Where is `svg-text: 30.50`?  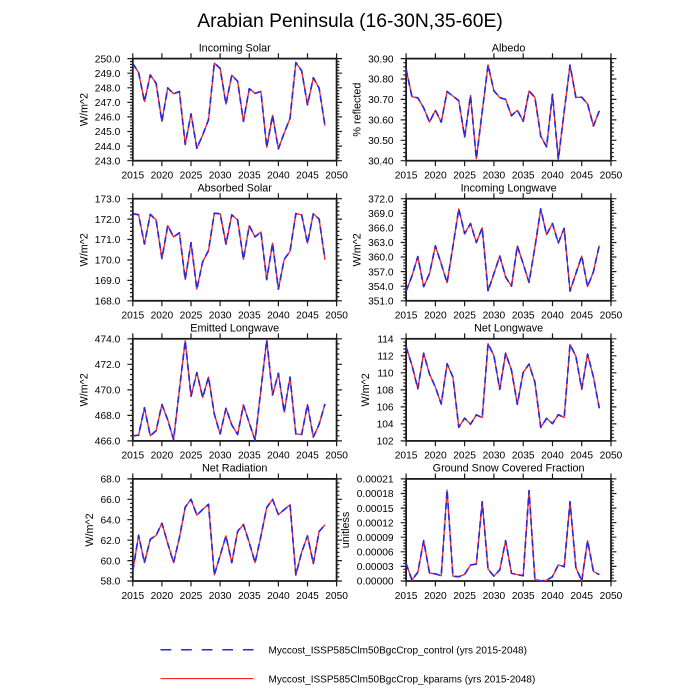 svg-text: 30.50 is located at coordinates (381, 141).